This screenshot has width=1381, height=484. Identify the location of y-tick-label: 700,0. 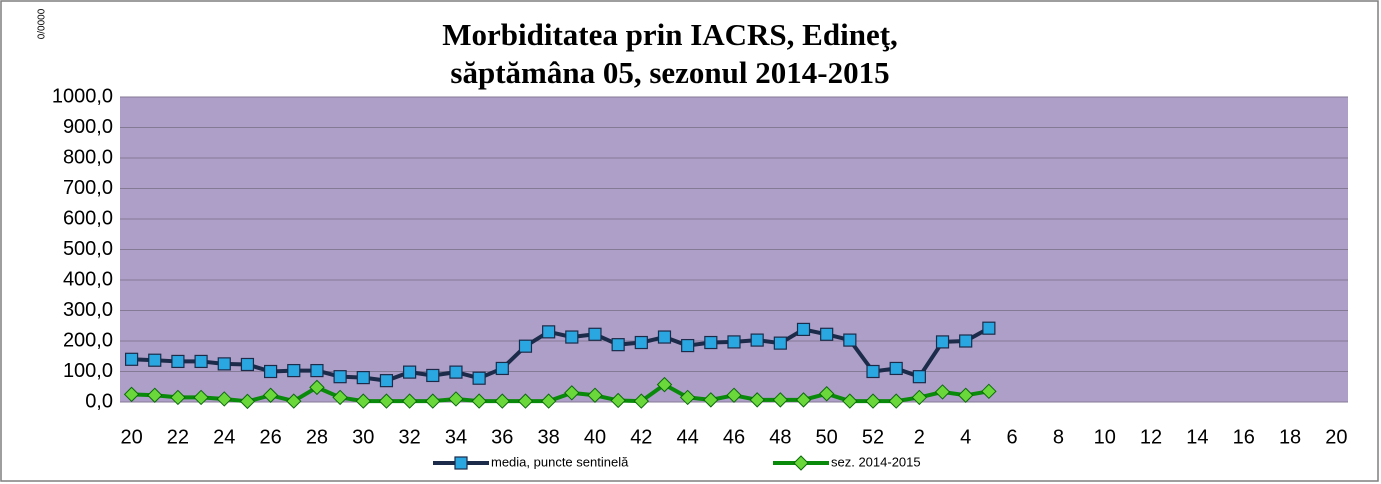
(88, 188).